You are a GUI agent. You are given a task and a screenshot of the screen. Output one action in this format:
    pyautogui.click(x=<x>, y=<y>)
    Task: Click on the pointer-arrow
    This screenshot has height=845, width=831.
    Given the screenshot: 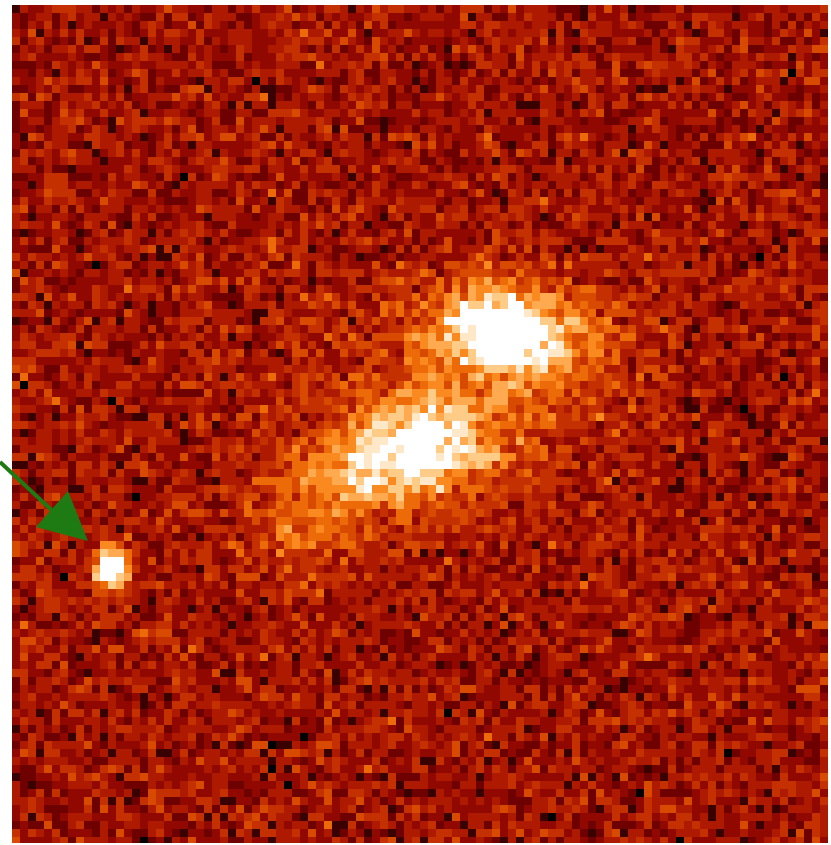 What is the action you would take?
    pyautogui.click(x=44, y=500)
    